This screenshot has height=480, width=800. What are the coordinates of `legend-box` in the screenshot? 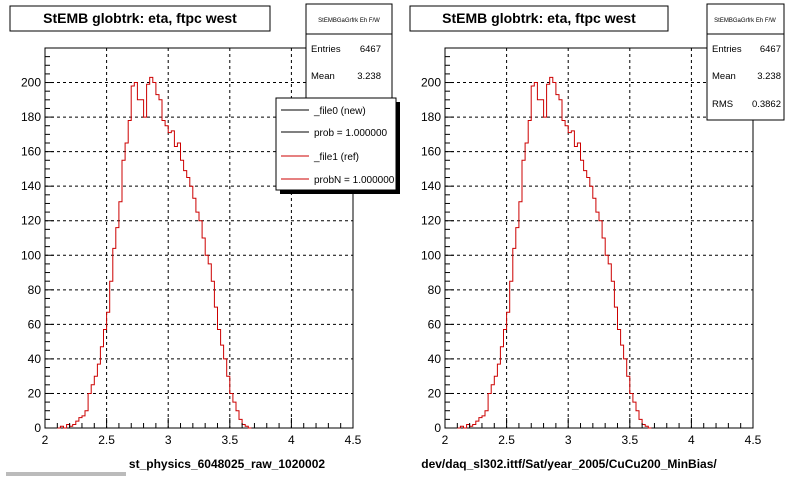 It's located at (336, 144).